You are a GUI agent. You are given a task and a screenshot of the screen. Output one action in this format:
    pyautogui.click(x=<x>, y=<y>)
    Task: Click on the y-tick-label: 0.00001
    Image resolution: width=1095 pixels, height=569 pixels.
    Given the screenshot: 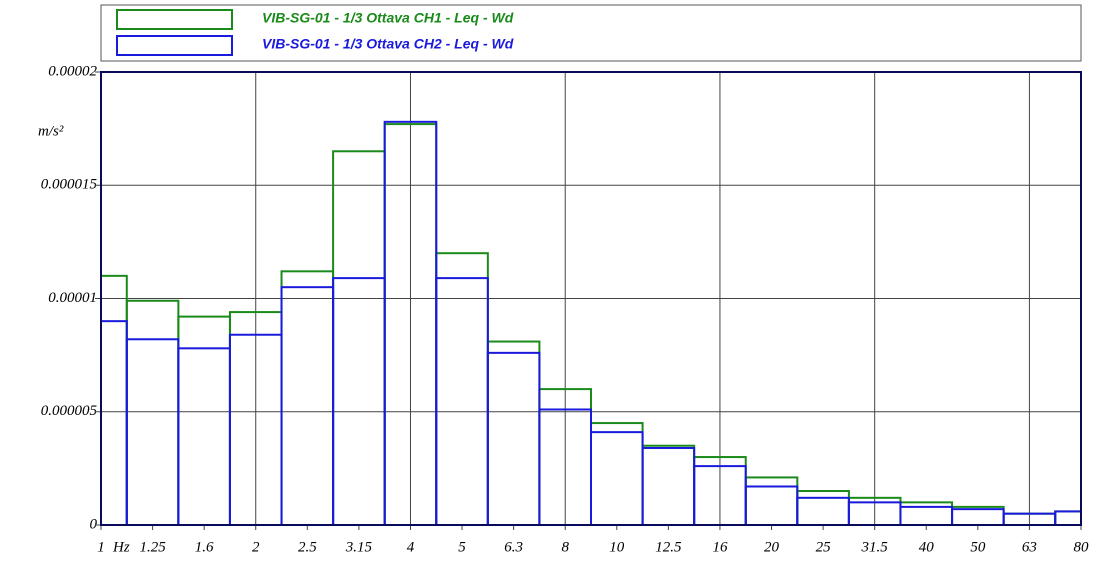 What is the action you would take?
    pyautogui.click(x=72, y=298)
    